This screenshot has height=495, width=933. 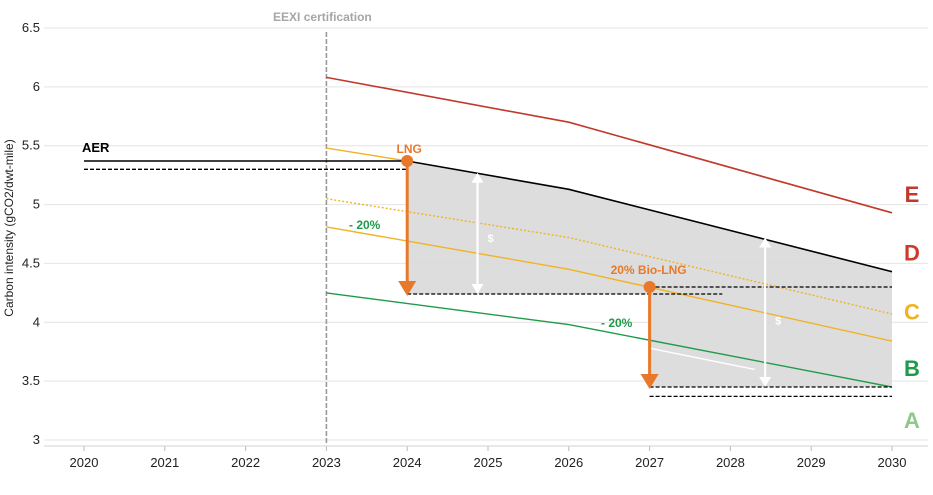 What do you see at coordinates (96, 147) in the screenshot?
I see `aer-label: AER` at bounding box center [96, 147].